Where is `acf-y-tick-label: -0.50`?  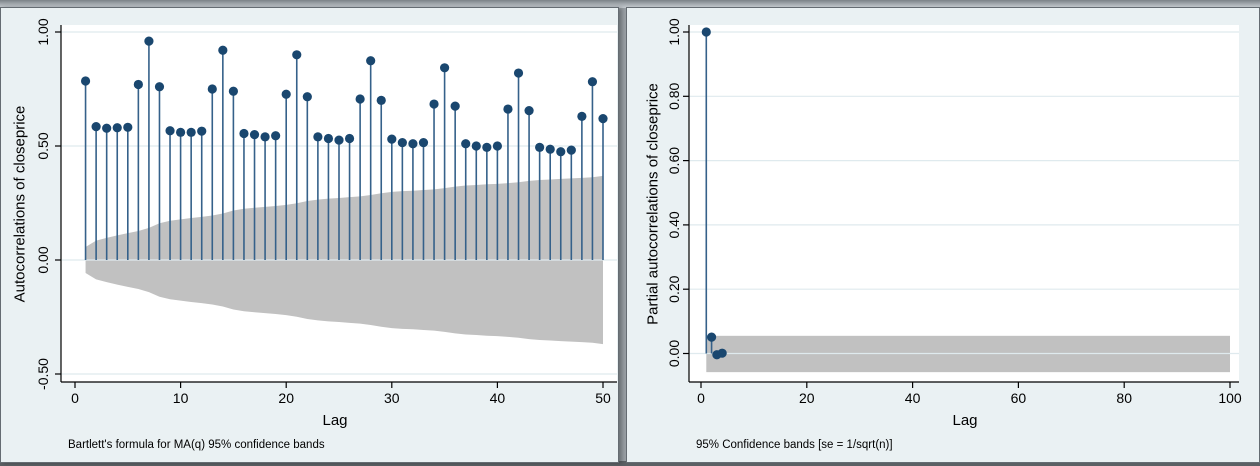 acf-y-tick-label: -0.50 is located at coordinates (43, 374).